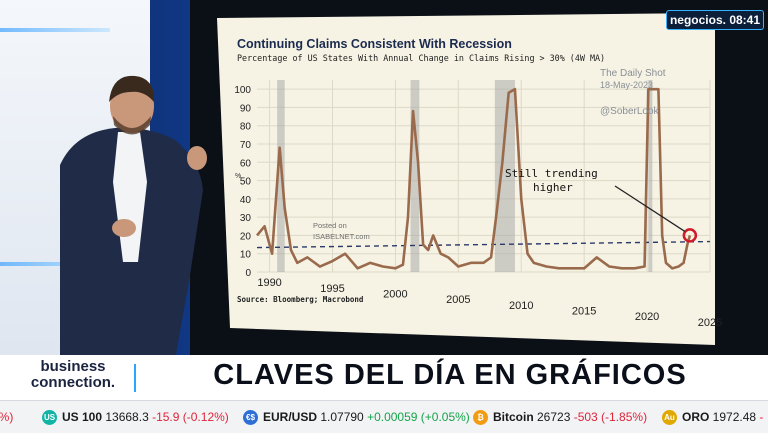 The width and height of the screenshot is (768, 433). What do you see at coordinates (745, 20) in the screenshot?
I see `channel-time: 08:41` at bounding box center [745, 20].